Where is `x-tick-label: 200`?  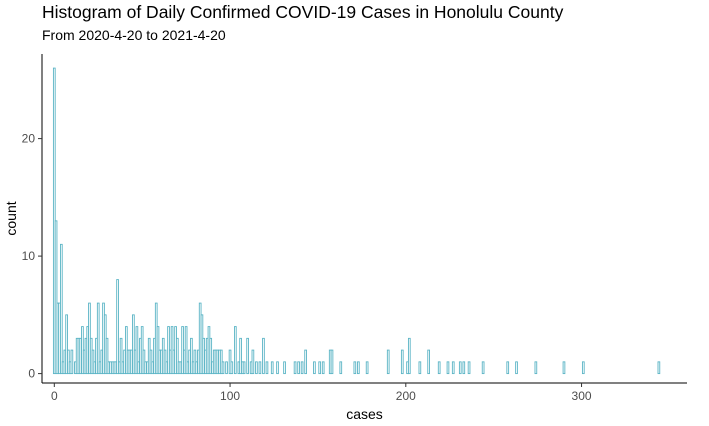 x-tick-label: 200 is located at coordinates (406, 396).